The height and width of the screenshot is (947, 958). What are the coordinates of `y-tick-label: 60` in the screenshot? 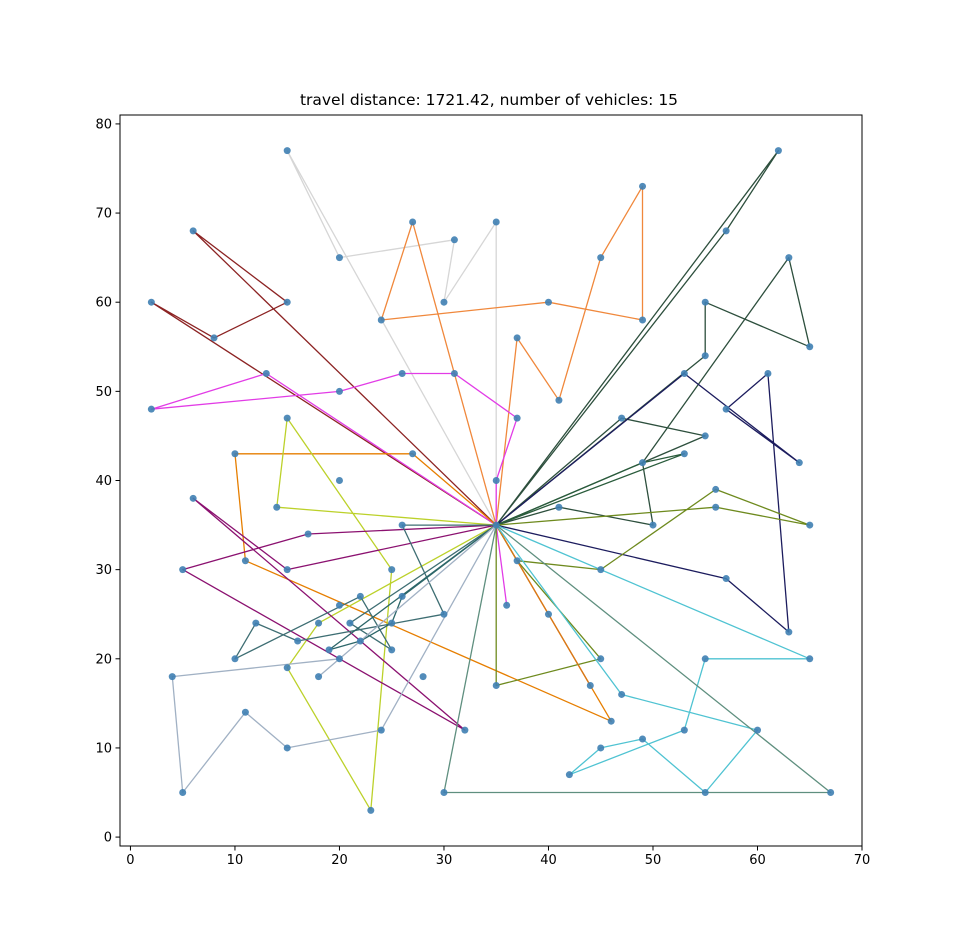 It's located at (103, 303).